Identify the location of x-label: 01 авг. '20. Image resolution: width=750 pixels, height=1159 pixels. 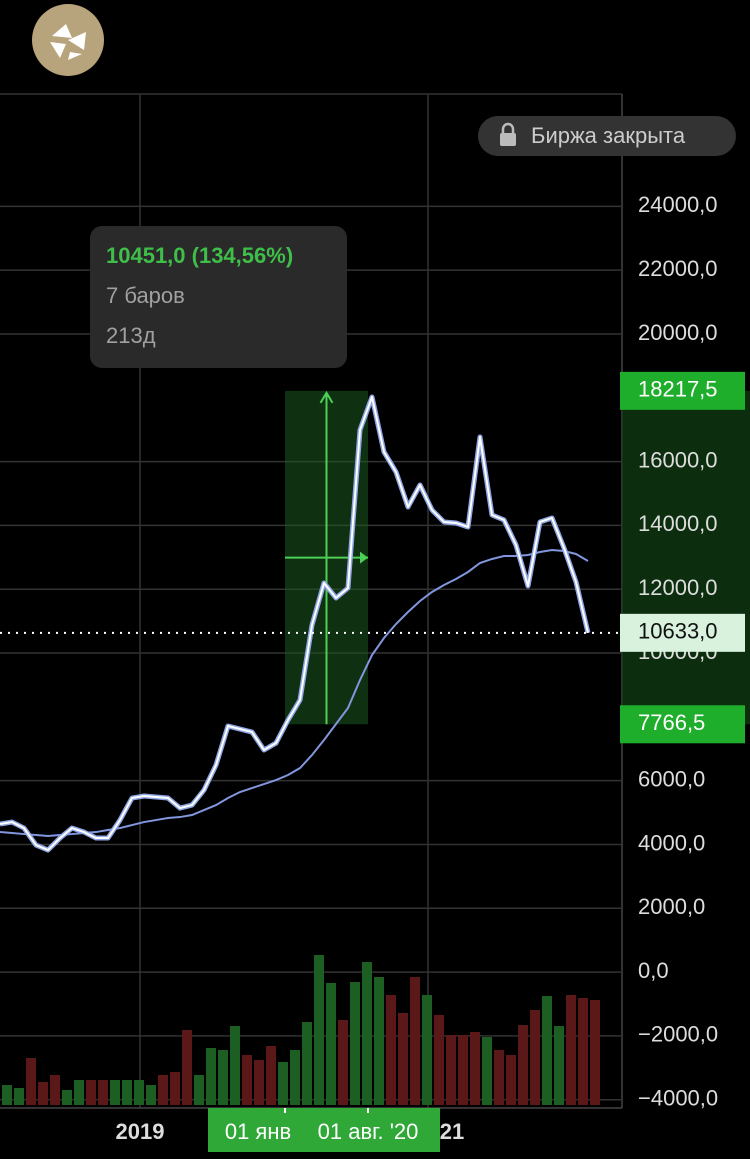
(368, 1131).